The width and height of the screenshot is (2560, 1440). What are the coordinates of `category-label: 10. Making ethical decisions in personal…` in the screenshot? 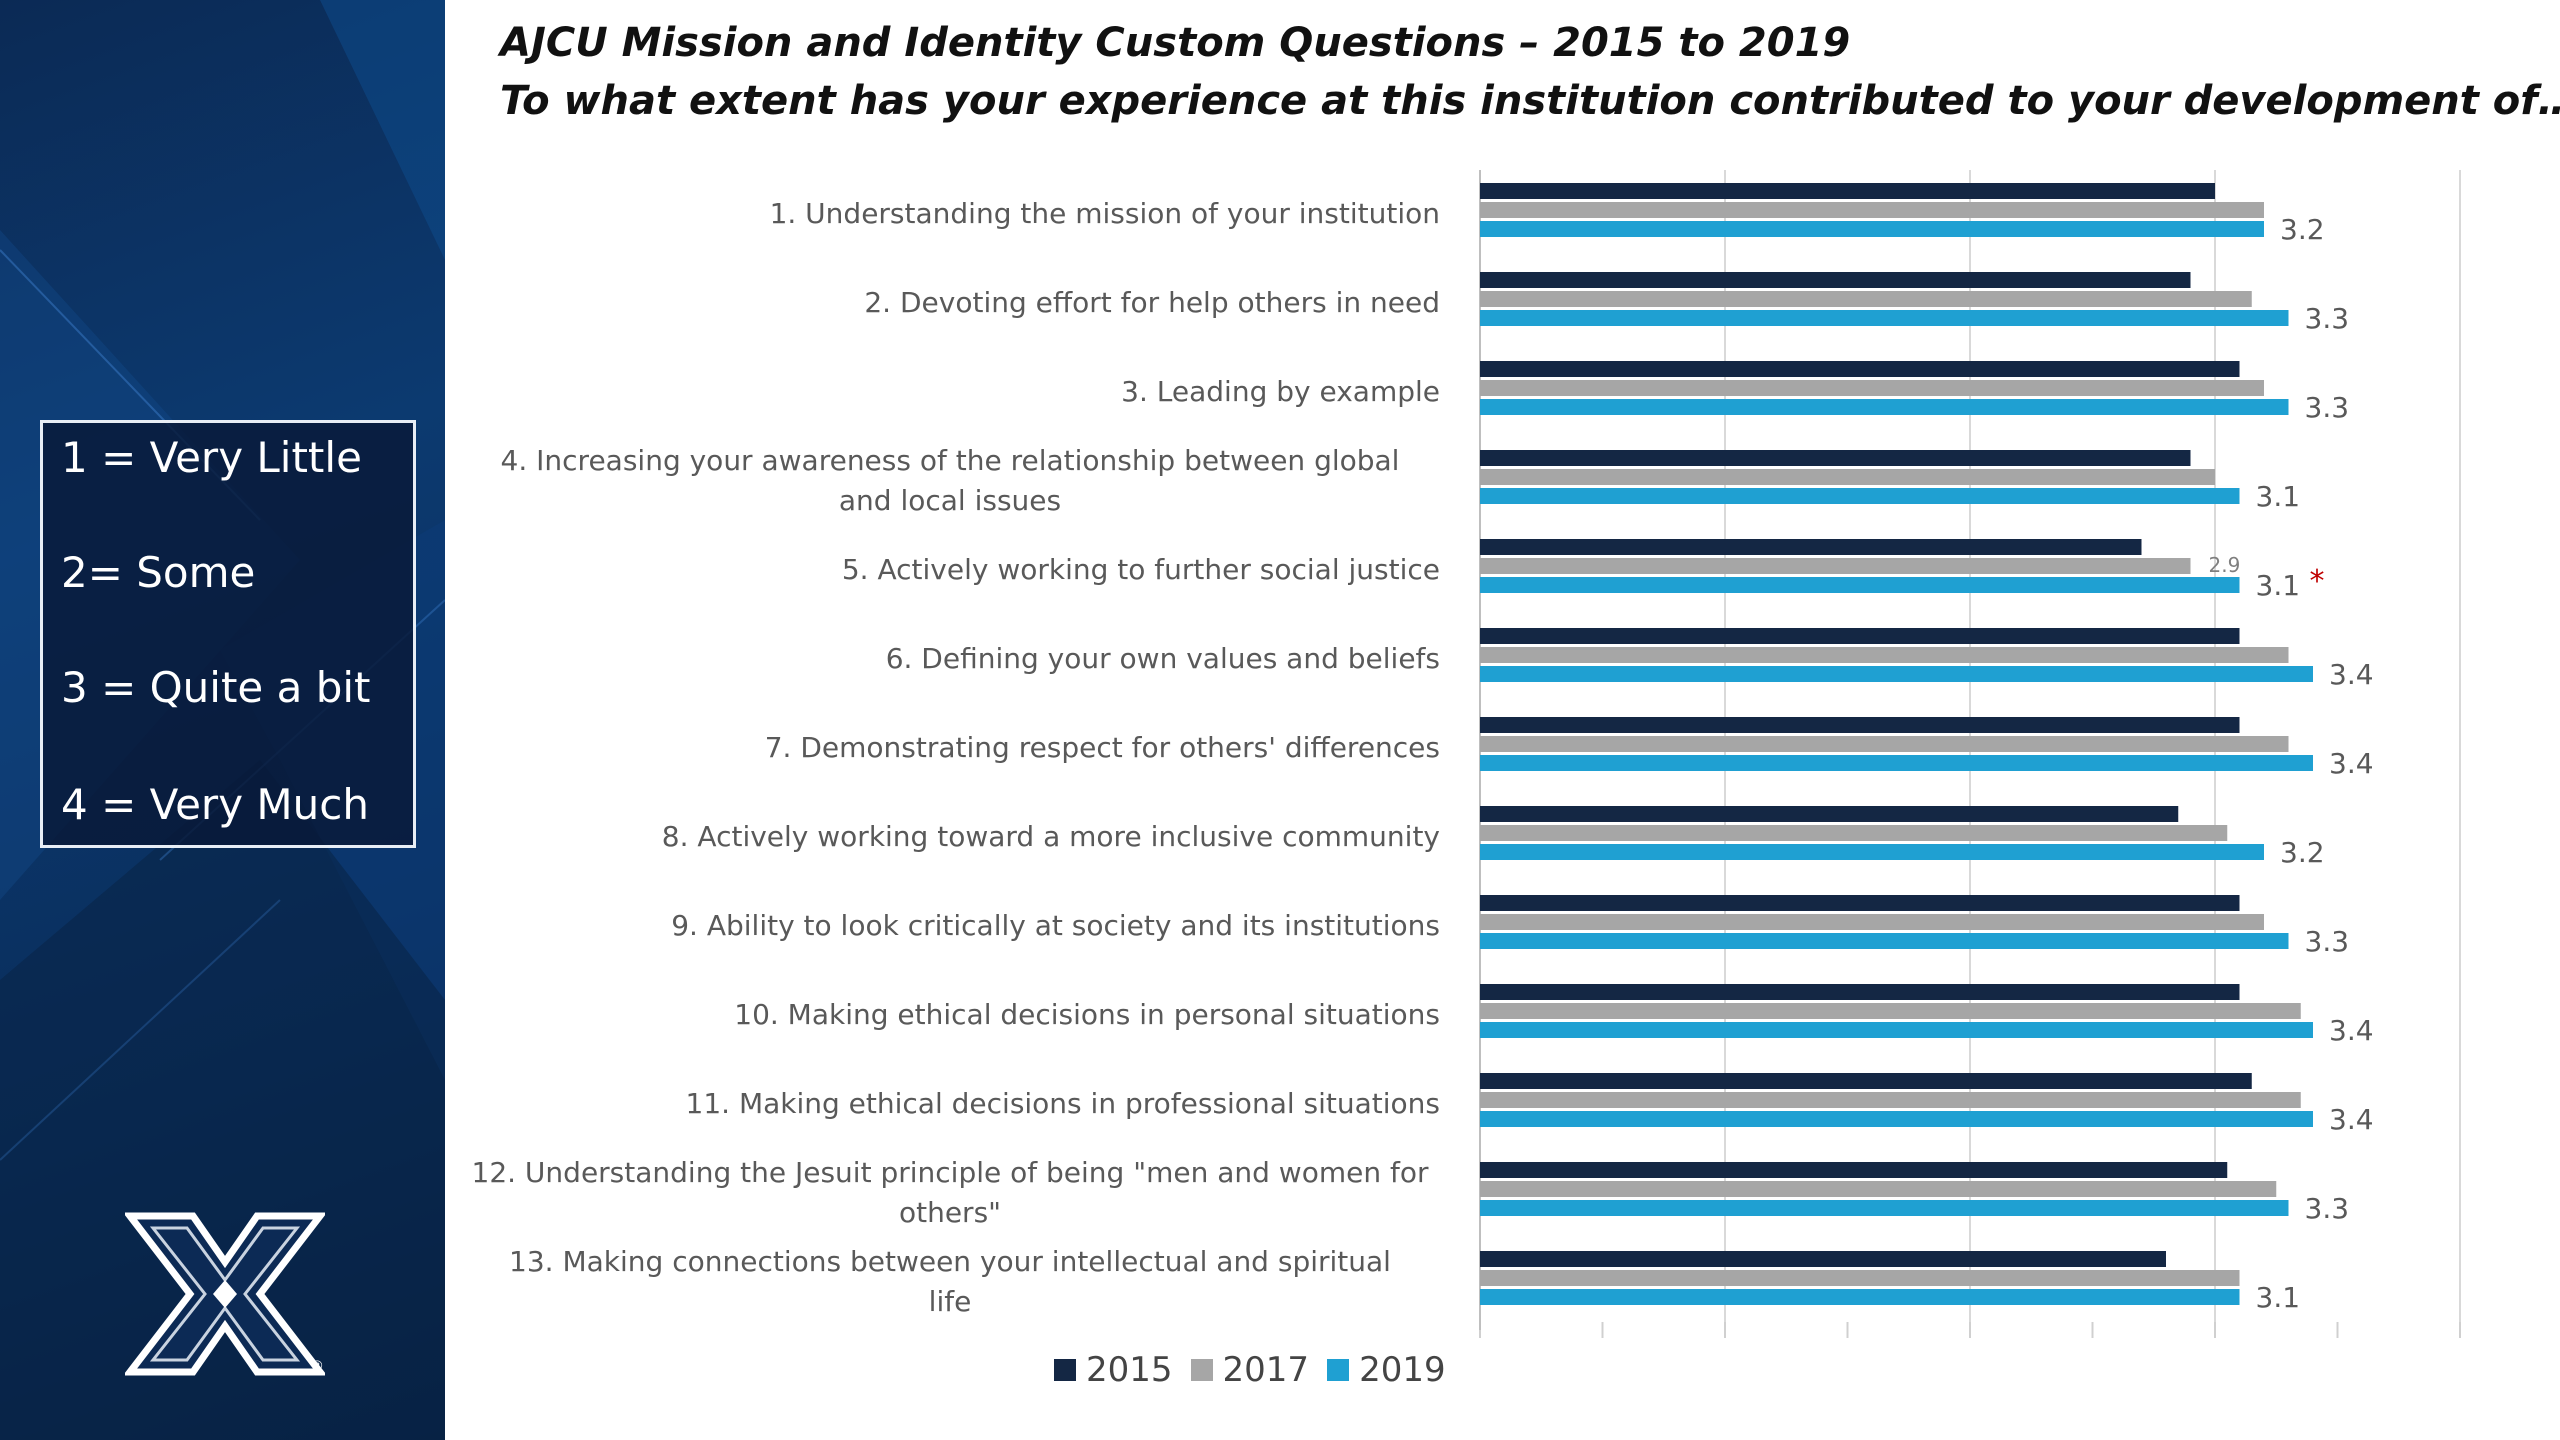 It's located at (1087, 1014).